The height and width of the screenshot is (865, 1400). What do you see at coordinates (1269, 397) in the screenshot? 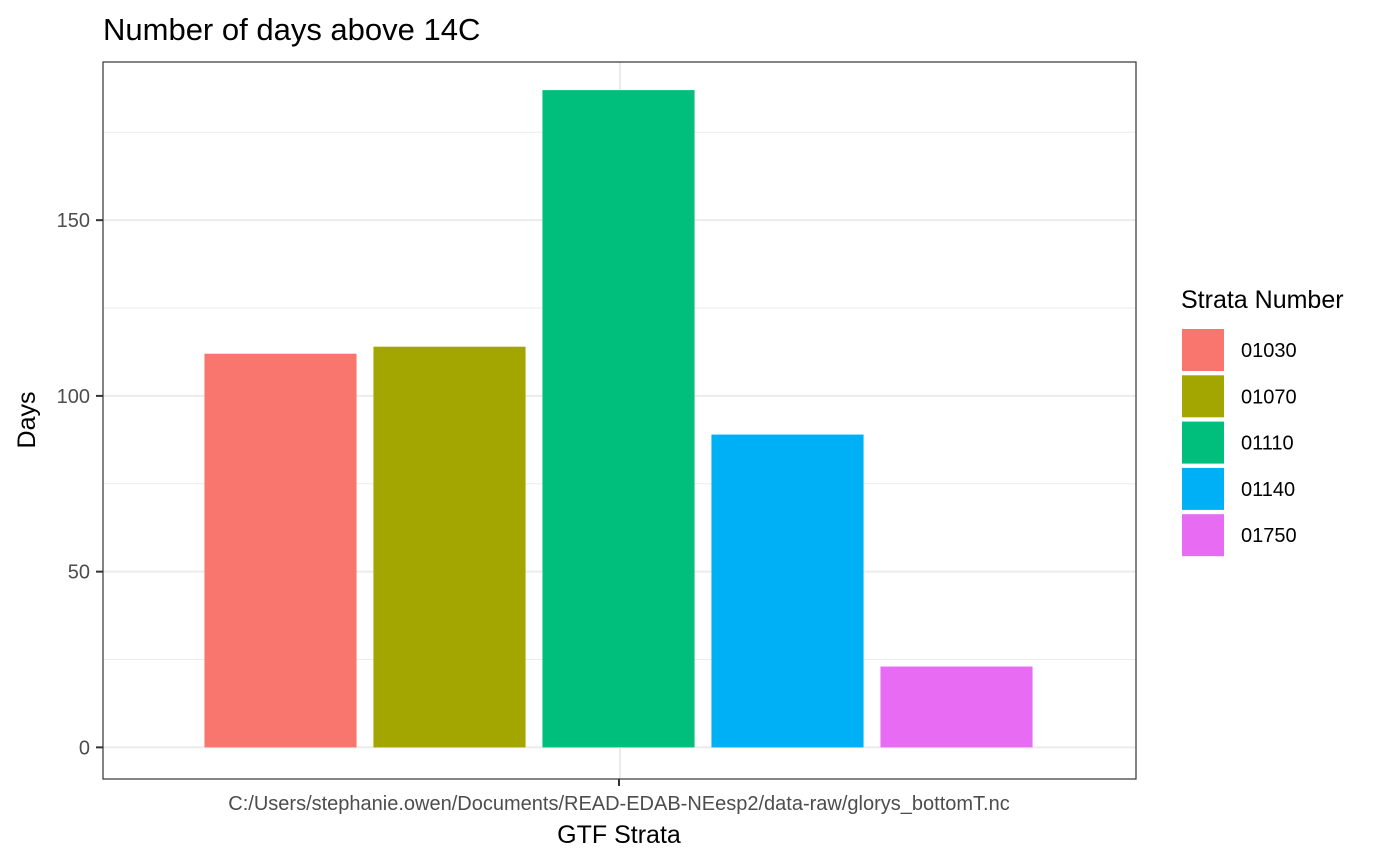
I see `legend-label-01070: 01070` at bounding box center [1269, 397].